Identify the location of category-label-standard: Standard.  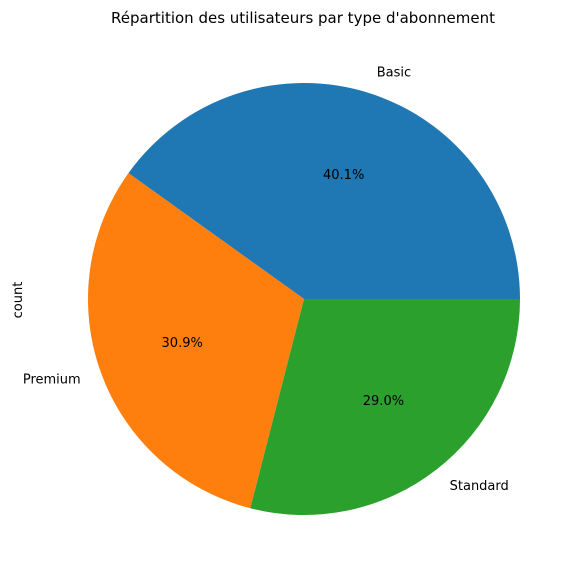
(479, 486).